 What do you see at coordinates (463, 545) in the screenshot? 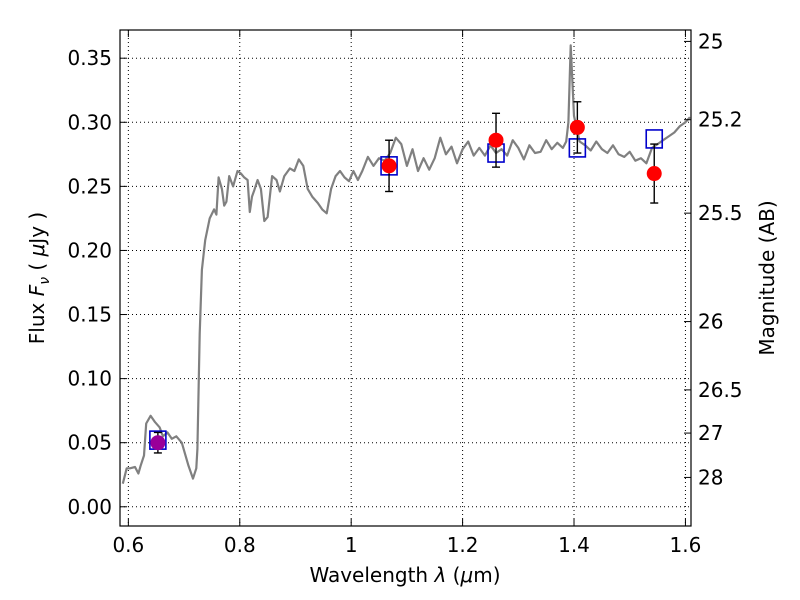
I see `x-tick-label: 1.2` at bounding box center [463, 545].